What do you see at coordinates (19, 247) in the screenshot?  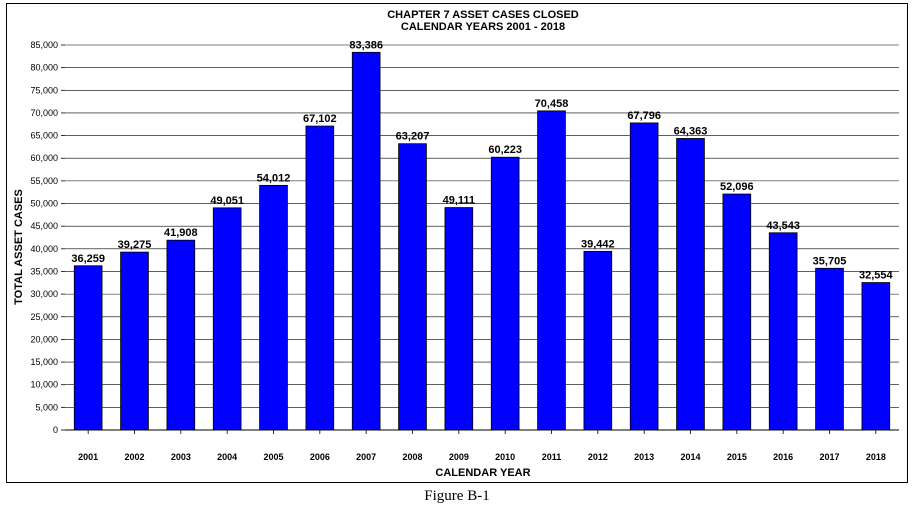 I see `y-axis-title: TOTAL ASSET CASES` at bounding box center [19, 247].